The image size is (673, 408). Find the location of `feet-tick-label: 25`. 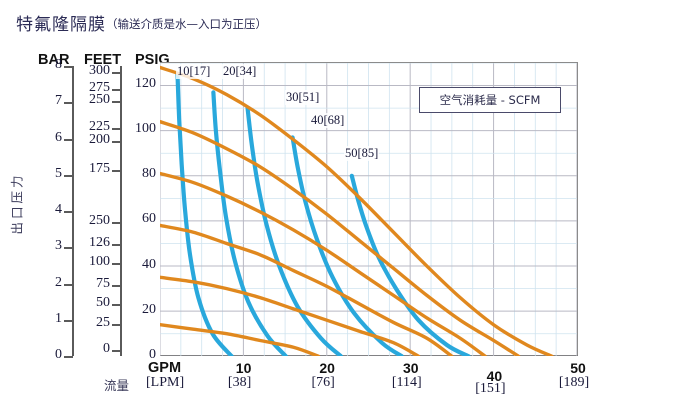

feet-tick-label: 25 is located at coordinates (103, 322).